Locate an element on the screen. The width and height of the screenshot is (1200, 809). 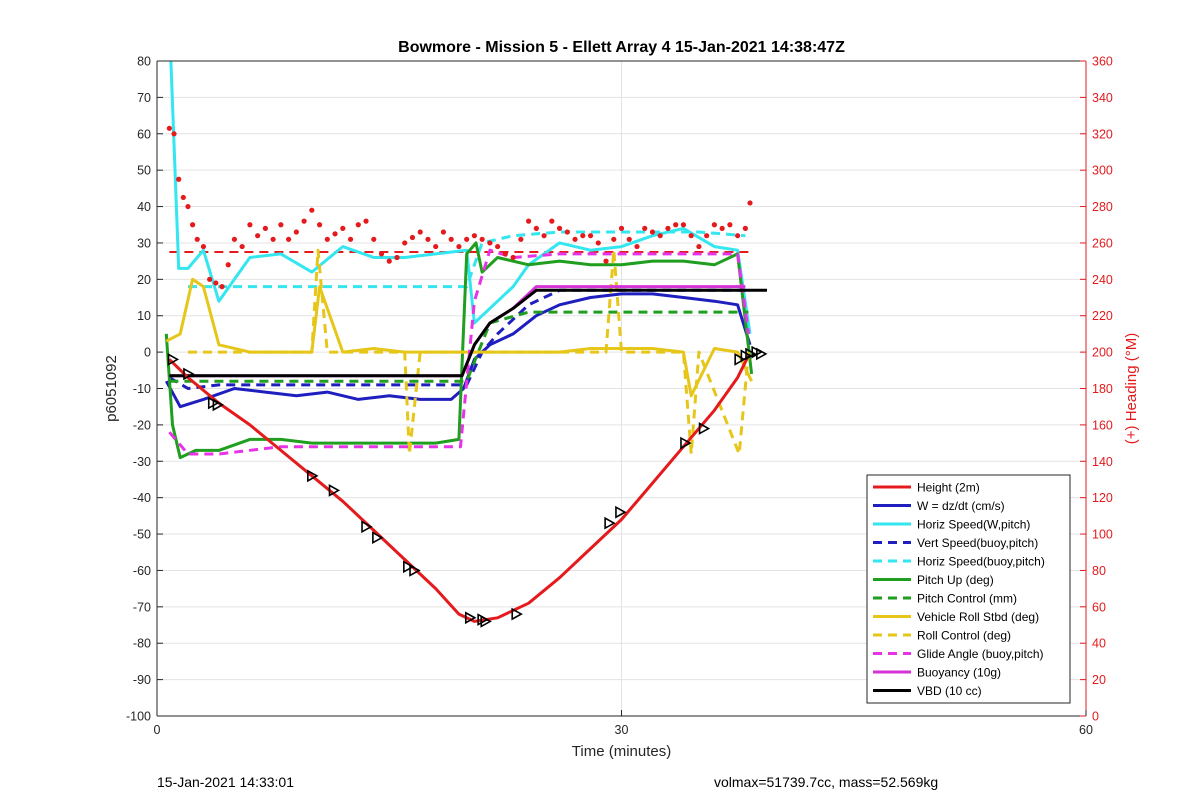
legend-entry: Glide Angle (buoy,pitch) is located at coordinates (958, 654).